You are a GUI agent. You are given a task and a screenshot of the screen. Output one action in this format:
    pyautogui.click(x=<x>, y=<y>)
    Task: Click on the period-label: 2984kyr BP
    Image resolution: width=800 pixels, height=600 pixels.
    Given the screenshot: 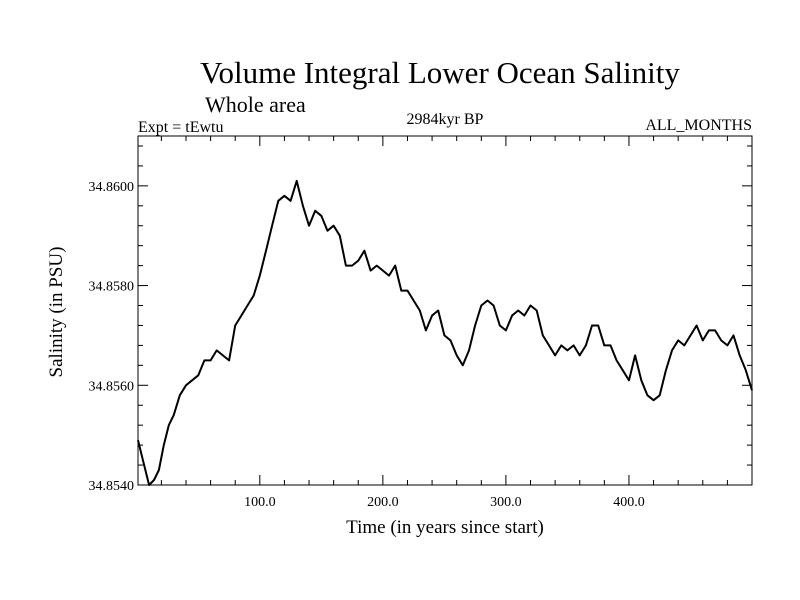 What is the action you would take?
    pyautogui.click(x=445, y=119)
    